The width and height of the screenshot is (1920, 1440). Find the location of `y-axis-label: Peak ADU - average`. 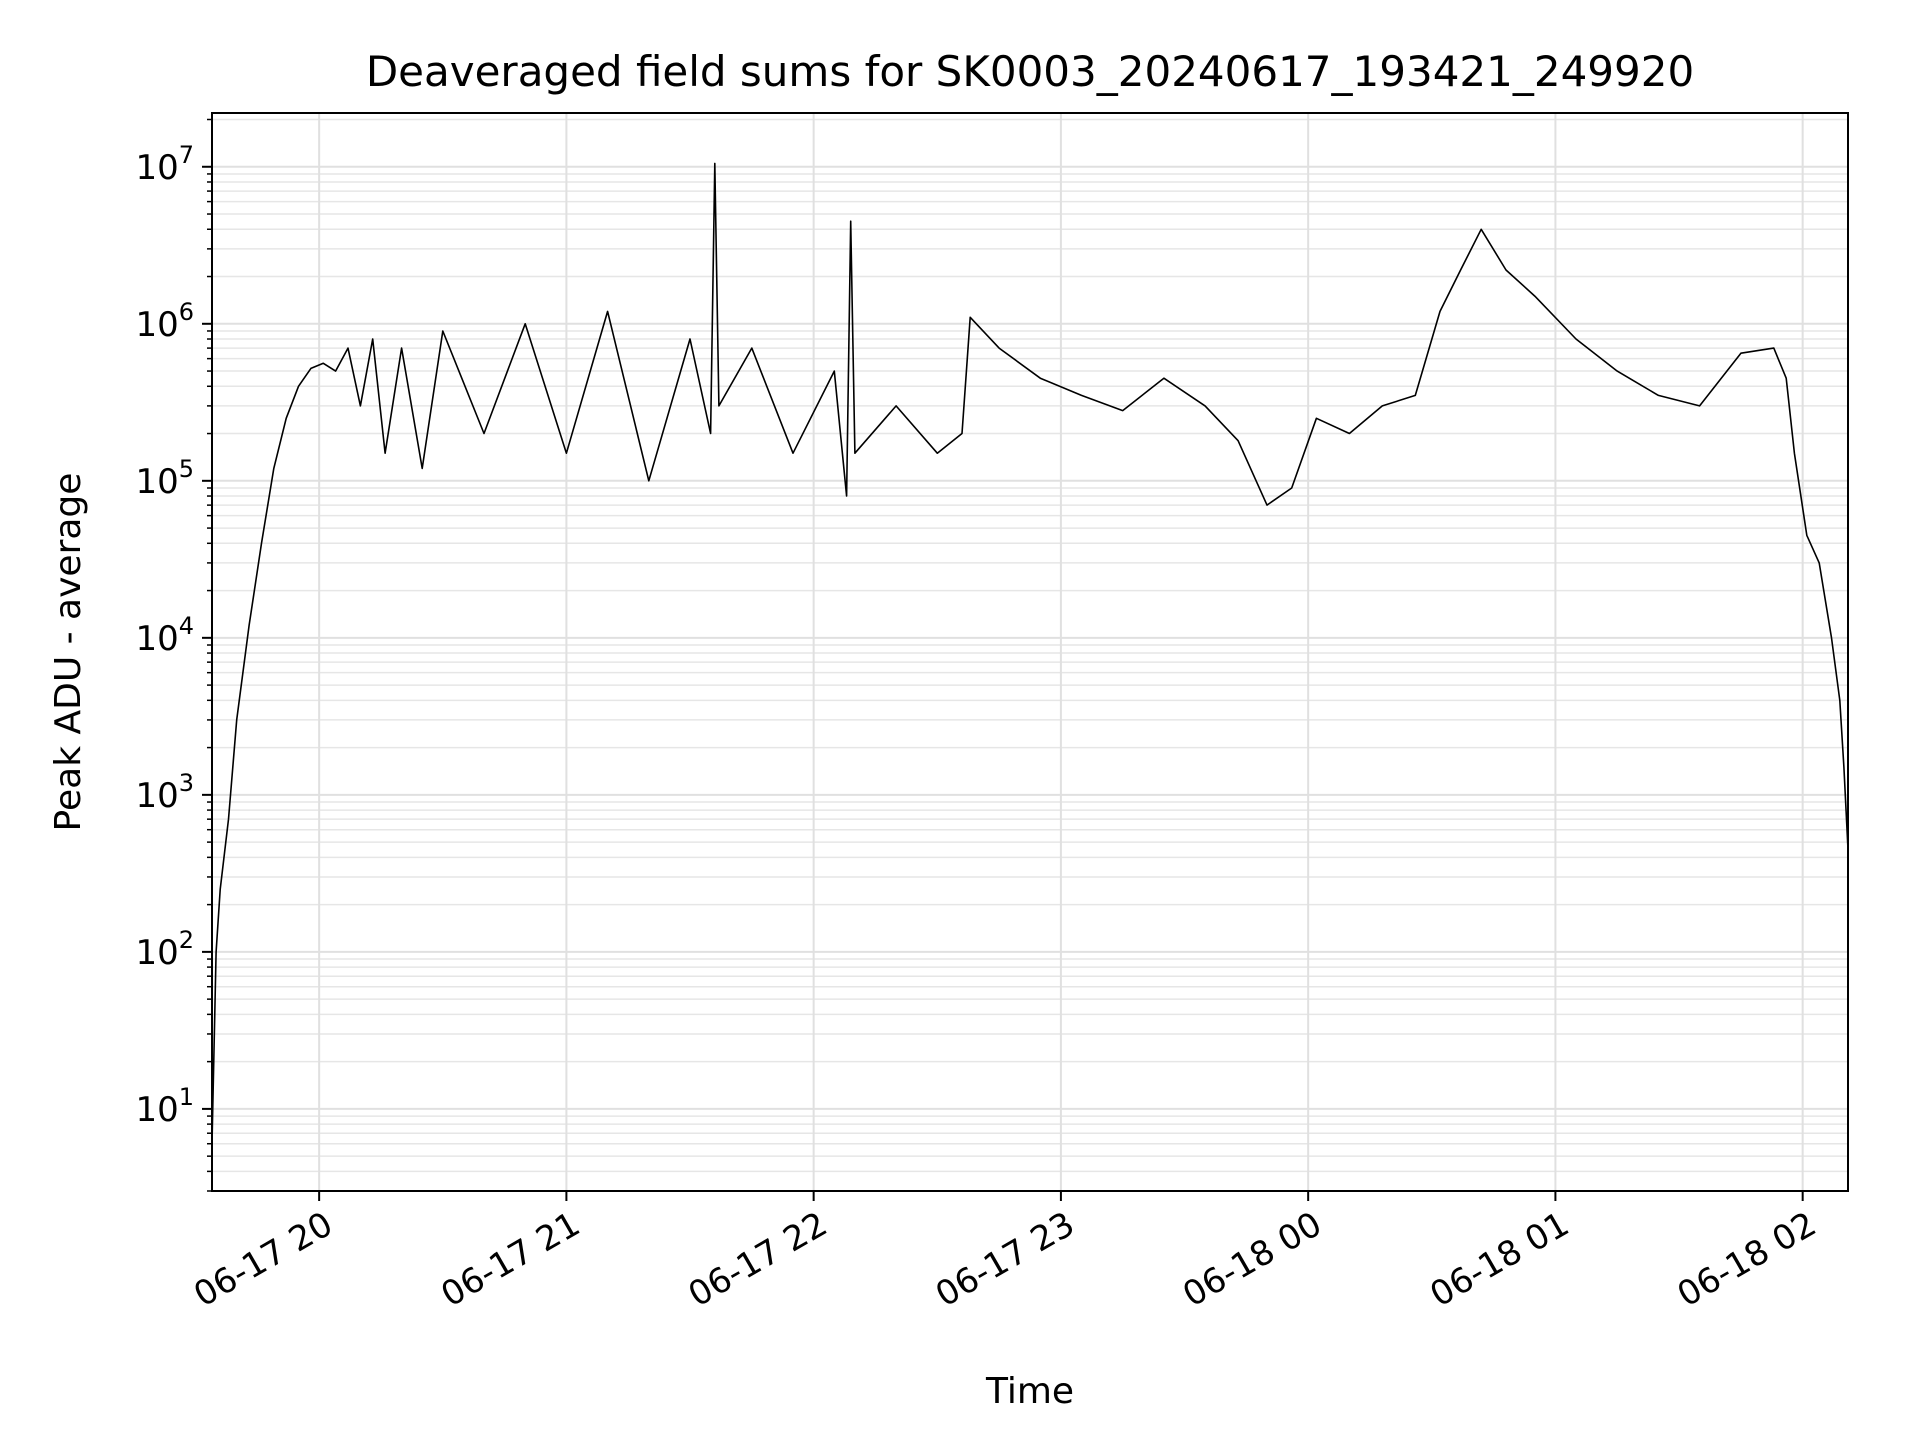

y-axis-label: Peak ADU - average is located at coordinates (68, 652).